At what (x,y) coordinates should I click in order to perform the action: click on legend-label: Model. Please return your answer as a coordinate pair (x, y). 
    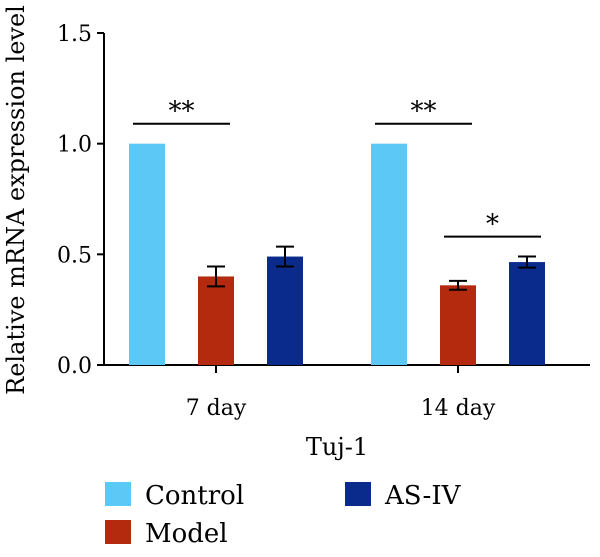
    Looking at the image, I should click on (186, 534).